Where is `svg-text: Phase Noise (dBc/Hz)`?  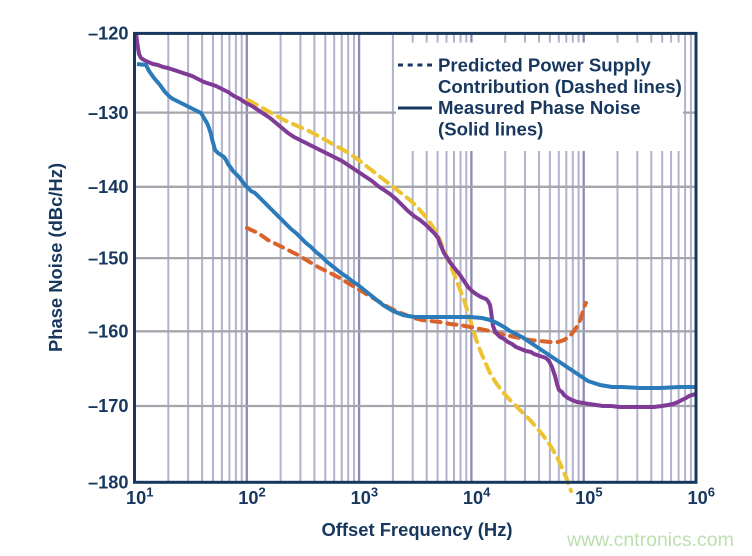
svg-text: Phase Noise (dBc/Hz) is located at coordinates (55, 257).